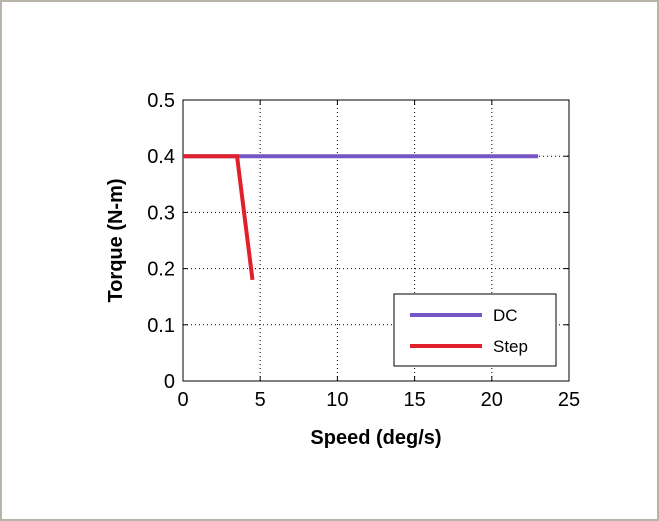 The height and width of the screenshot is (521, 659). Describe the element at coordinates (169, 382) in the screenshot. I see `y-tick-label: 0` at that location.